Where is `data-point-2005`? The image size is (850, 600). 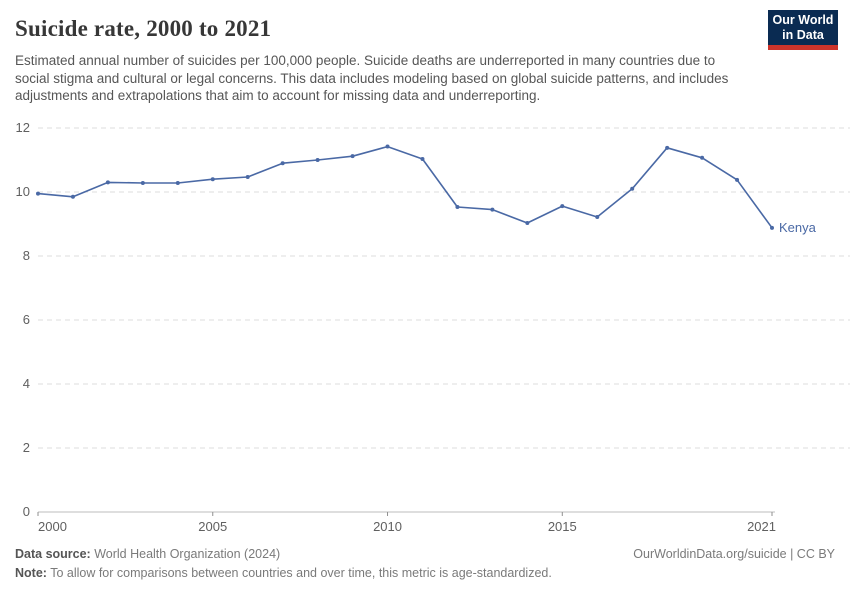
data-point-2005 is located at coordinates (212, 179).